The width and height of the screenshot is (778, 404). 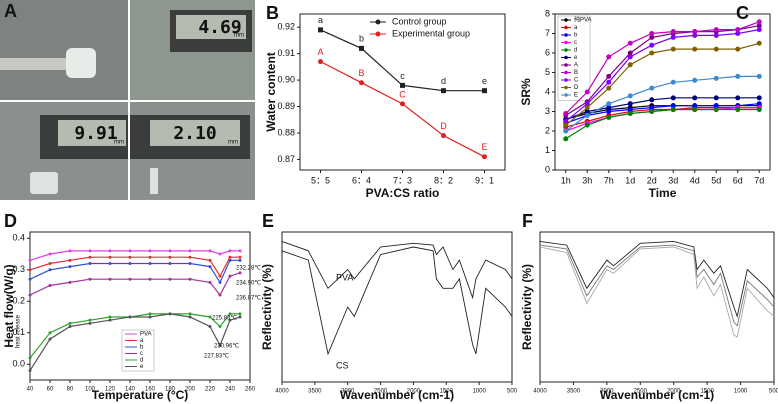 What do you see at coordinates (250, 390) in the screenshot?
I see `x-tick-label: 260` at bounding box center [250, 390].